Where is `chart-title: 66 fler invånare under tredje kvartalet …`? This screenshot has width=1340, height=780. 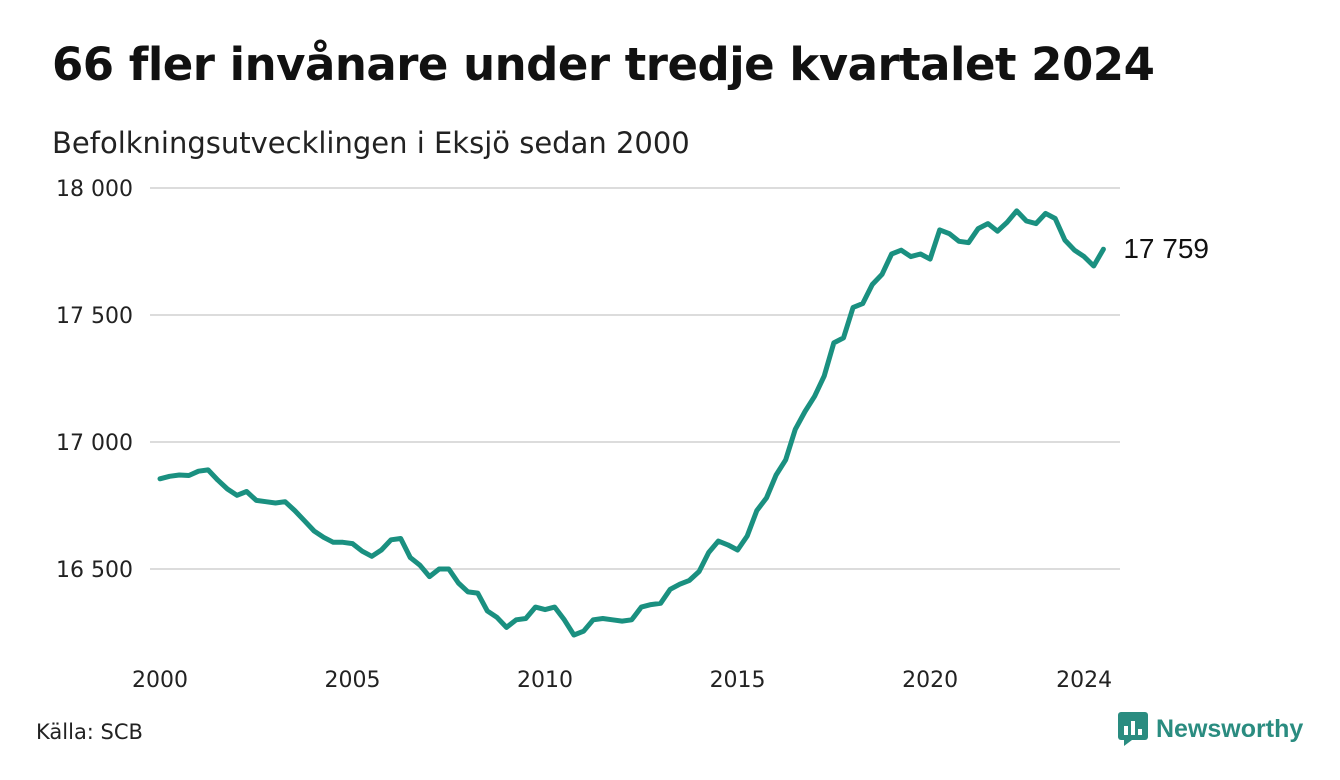 chart-title: 66 fler invånare under tredje kvartalet … is located at coordinates (603, 64).